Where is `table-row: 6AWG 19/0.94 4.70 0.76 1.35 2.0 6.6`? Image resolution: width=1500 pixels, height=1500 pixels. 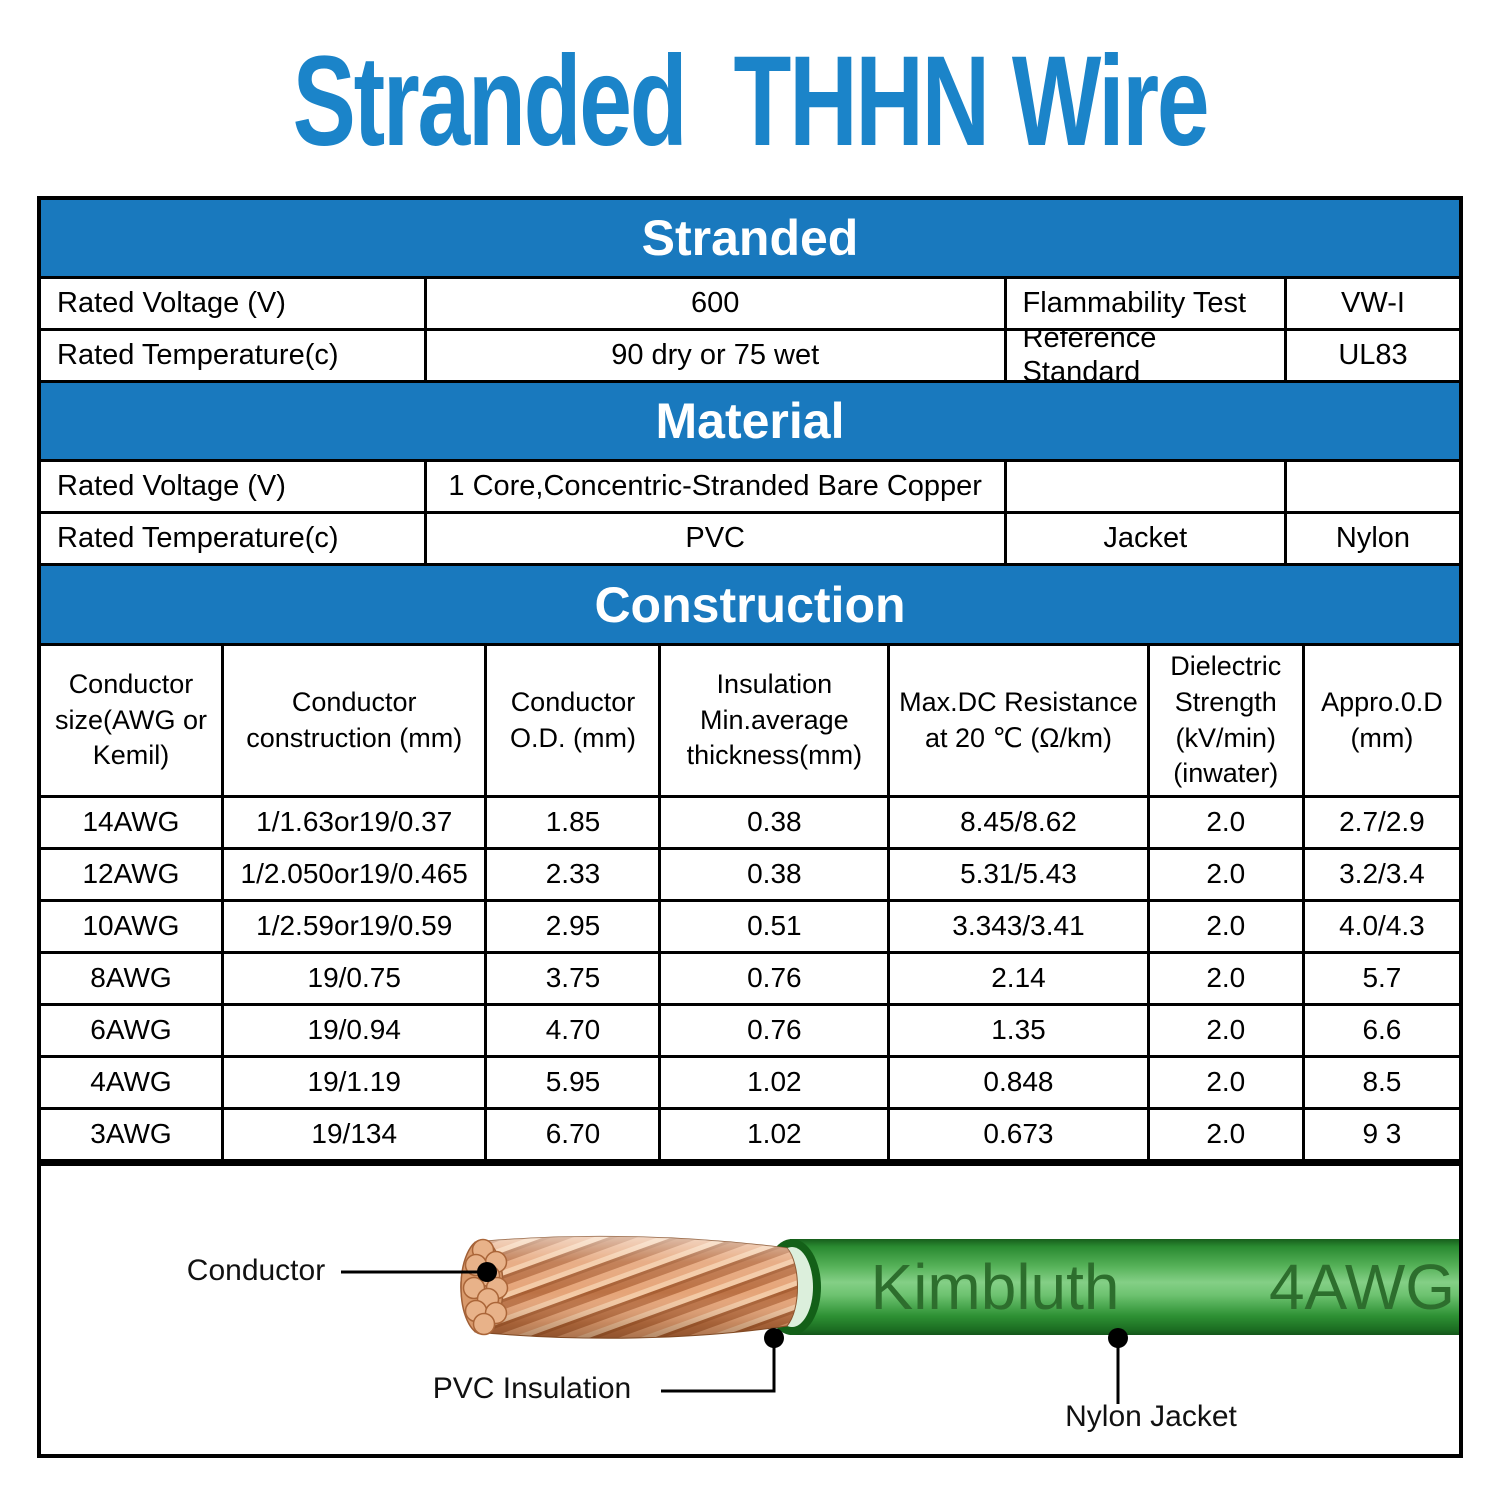 table-row: 6AWG 19/0.94 4.70 0.76 1.35 2.0 6.6 is located at coordinates (750, 1032).